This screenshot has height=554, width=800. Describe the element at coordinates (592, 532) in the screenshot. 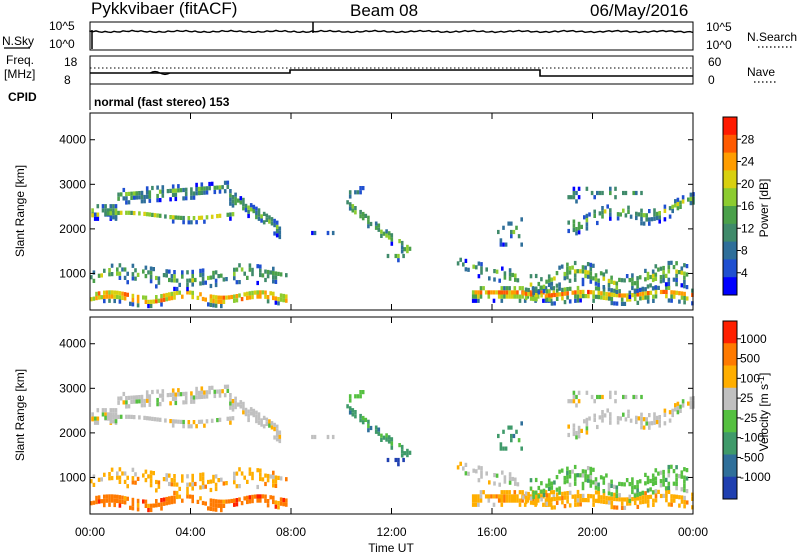

I see `x-tick-label: 20:00` at that location.